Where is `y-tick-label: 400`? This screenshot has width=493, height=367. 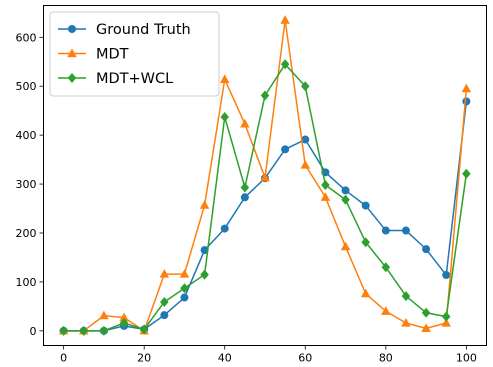
y-tick-label: 400 is located at coordinates (26, 135).